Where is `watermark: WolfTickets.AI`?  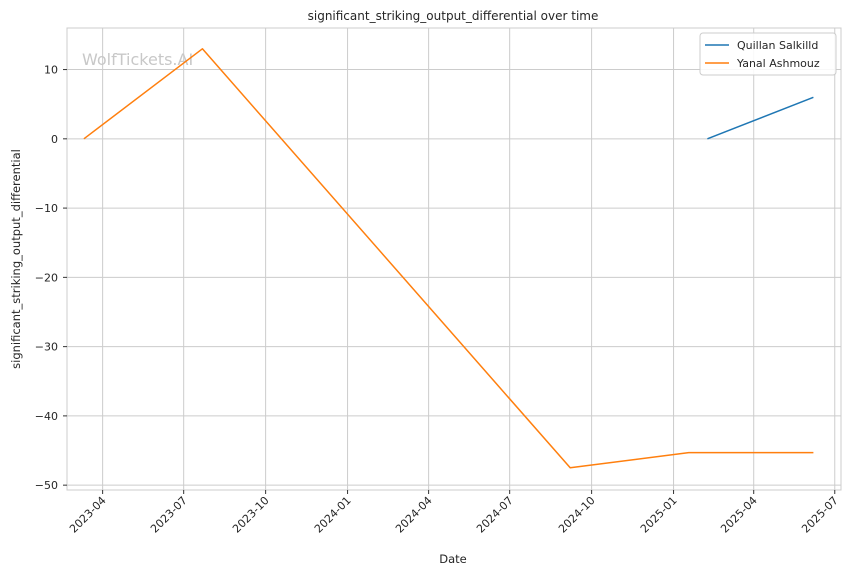 watermark: WolfTickets.AI is located at coordinates (137, 59).